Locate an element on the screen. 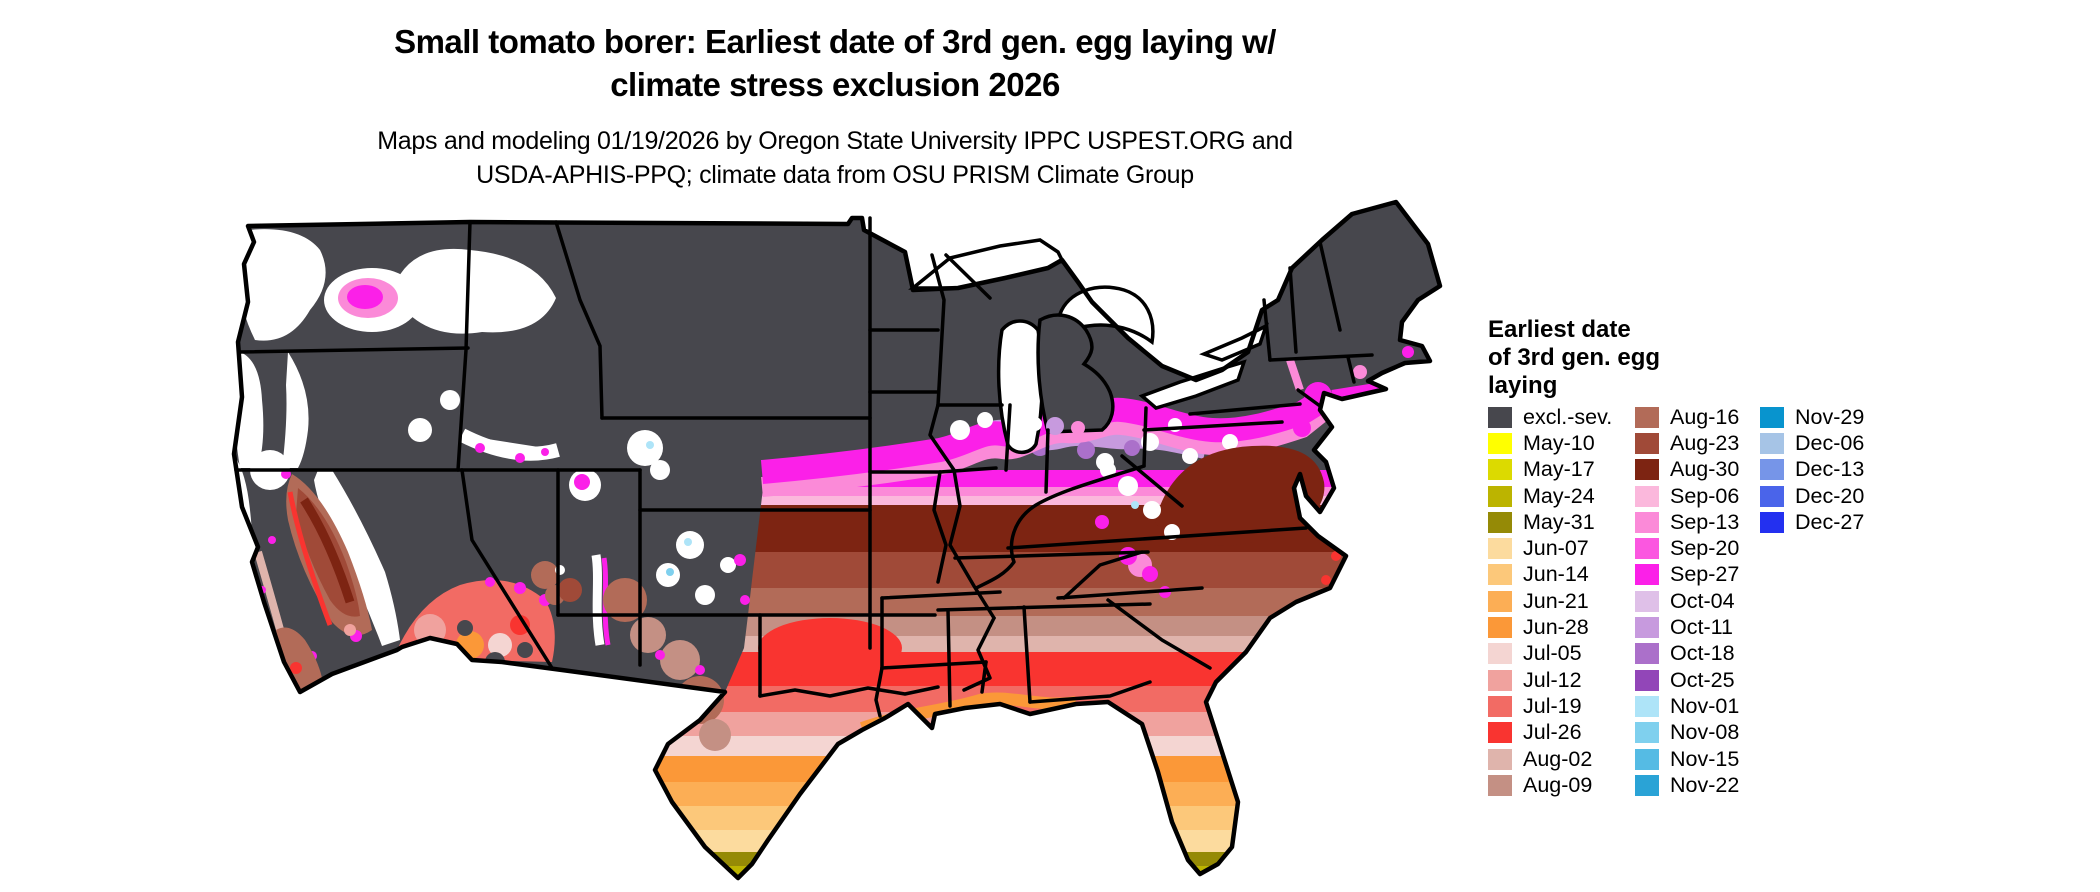 This screenshot has height=892, width=2100. legend-label: Sep-13 is located at coordinates (1705, 521).